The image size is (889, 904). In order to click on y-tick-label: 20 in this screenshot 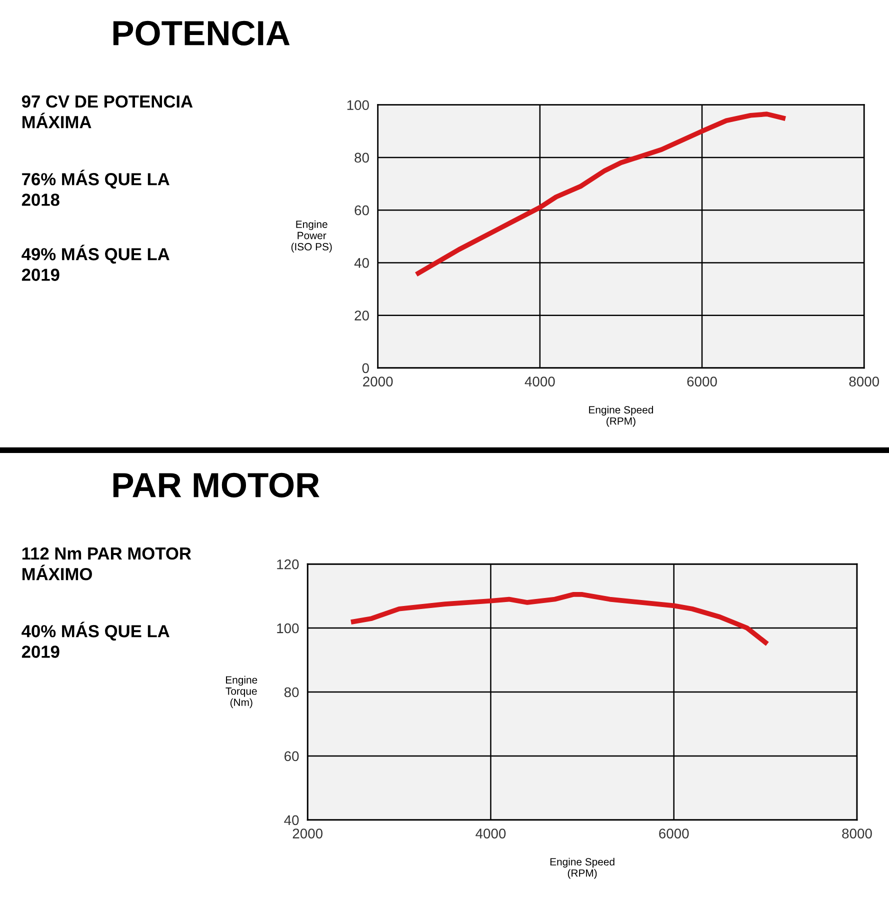, I will do `click(361, 315)`.